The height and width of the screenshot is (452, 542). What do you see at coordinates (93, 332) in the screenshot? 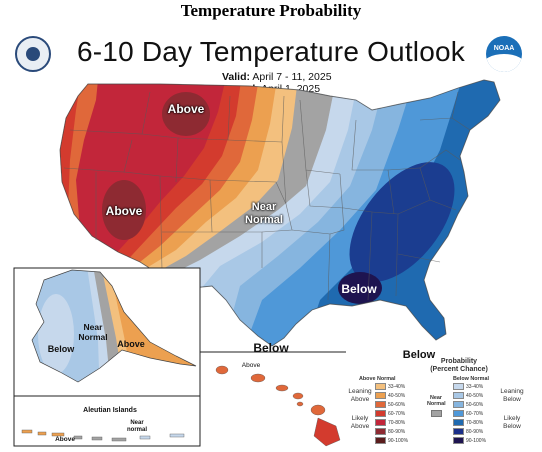
I see `alaska-label-near-normal: Near Normal` at bounding box center [93, 332].